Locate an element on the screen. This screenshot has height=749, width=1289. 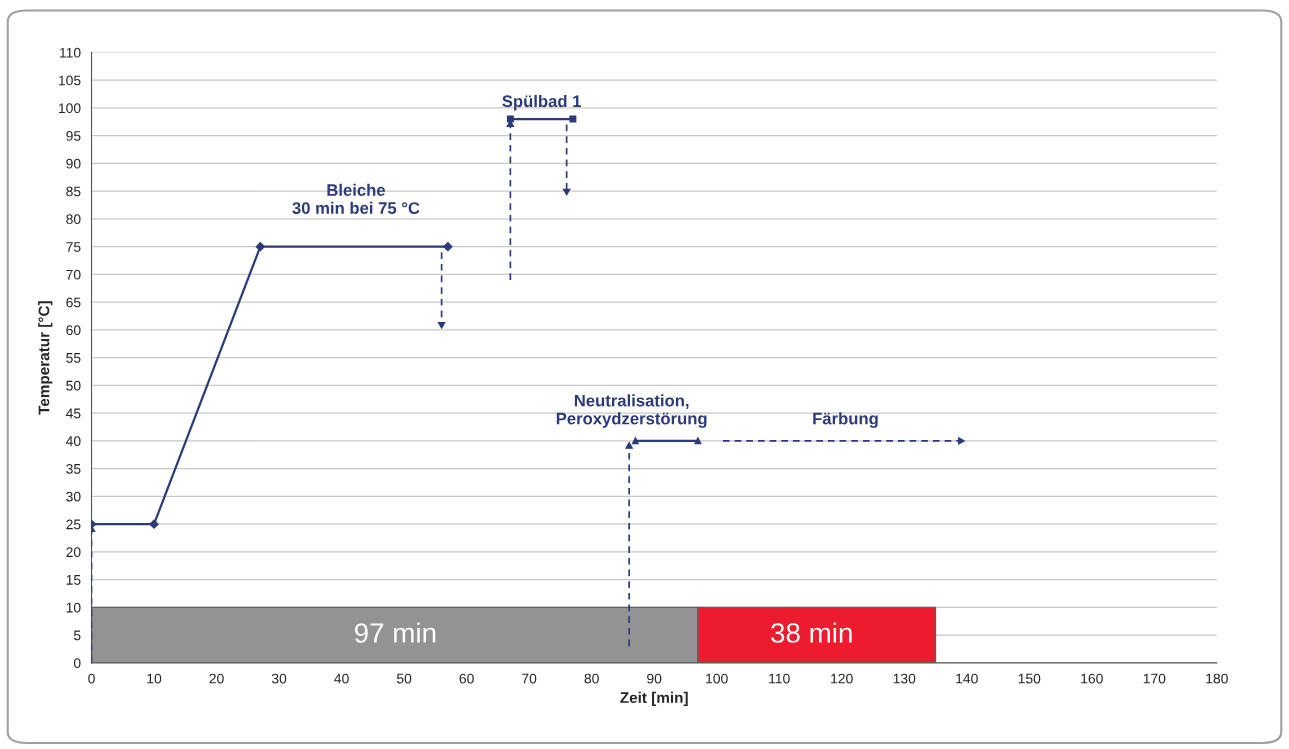
annotation: Spülbad 1 is located at coordinates (541, 102).